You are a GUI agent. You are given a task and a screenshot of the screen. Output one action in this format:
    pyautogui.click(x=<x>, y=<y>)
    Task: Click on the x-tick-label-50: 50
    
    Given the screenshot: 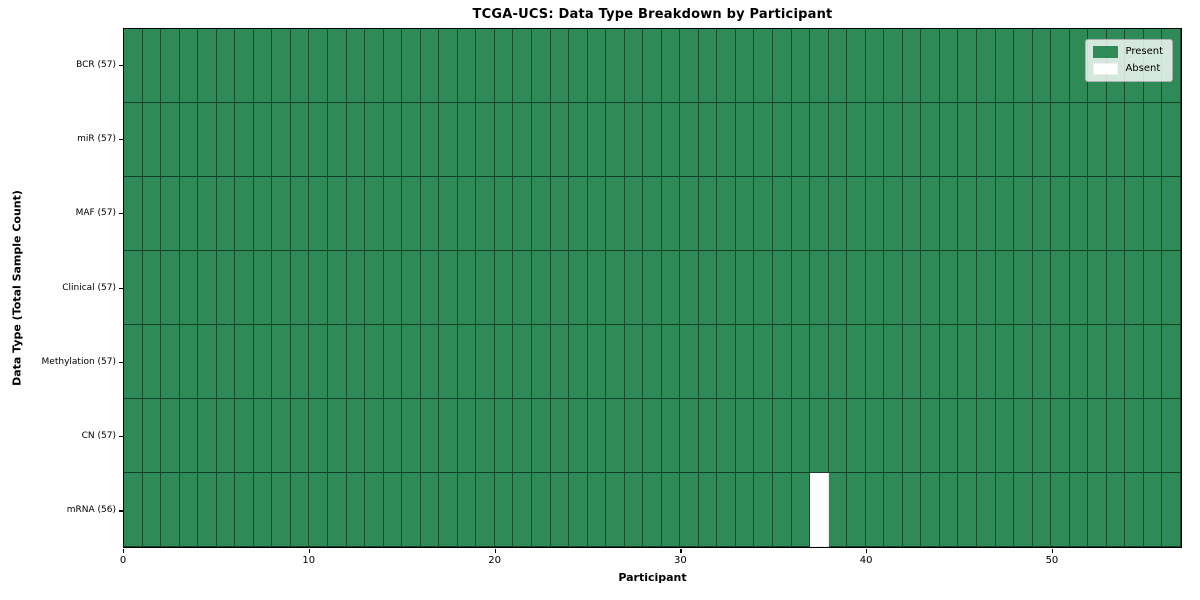 What is the action you would take?
    pyautogui.click(x=1052, y=560)
    